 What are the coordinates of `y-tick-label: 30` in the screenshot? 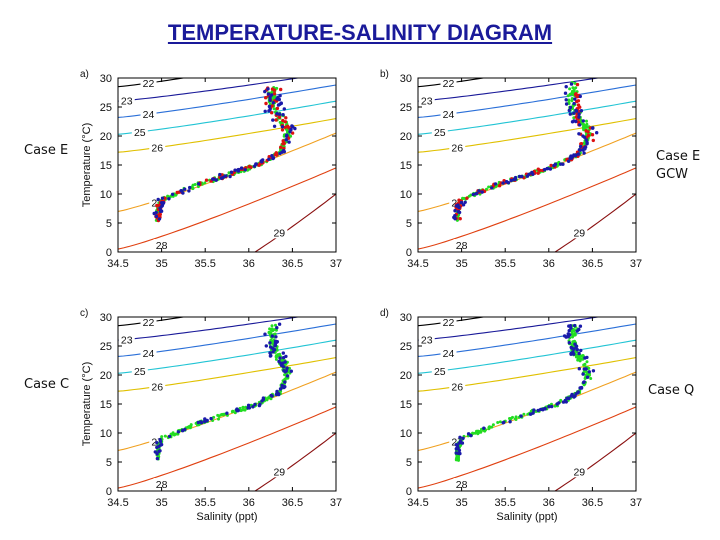 It's located at (406, 318).